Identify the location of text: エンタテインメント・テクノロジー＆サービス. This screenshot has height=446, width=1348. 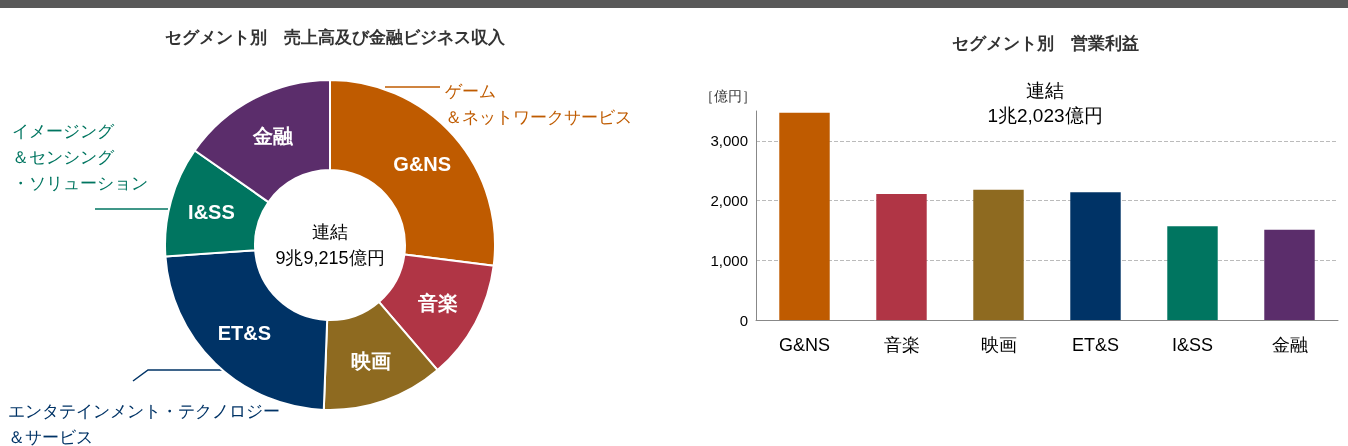
(144, 423).